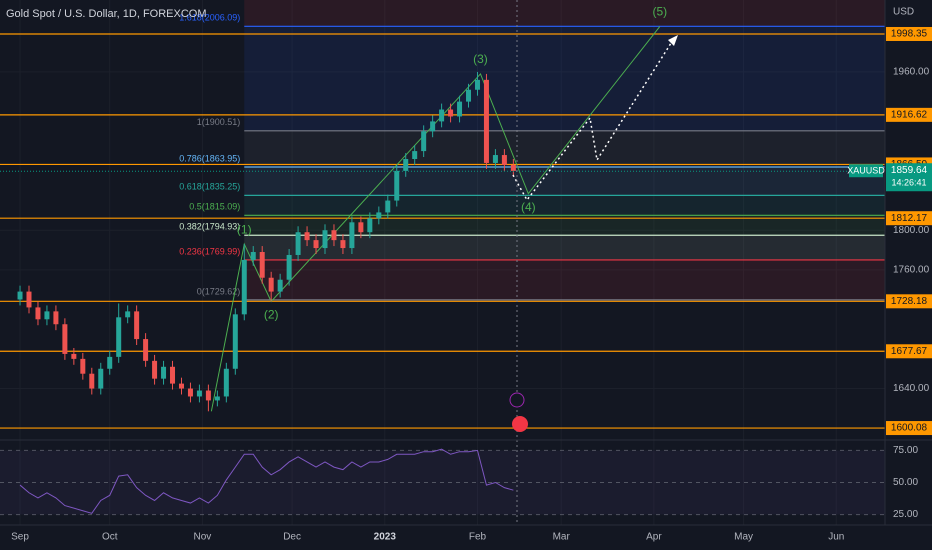 The height and width of the screenshot is (550, 932). I want to click on fib-label: 0(1729.62), so click(219, 291).